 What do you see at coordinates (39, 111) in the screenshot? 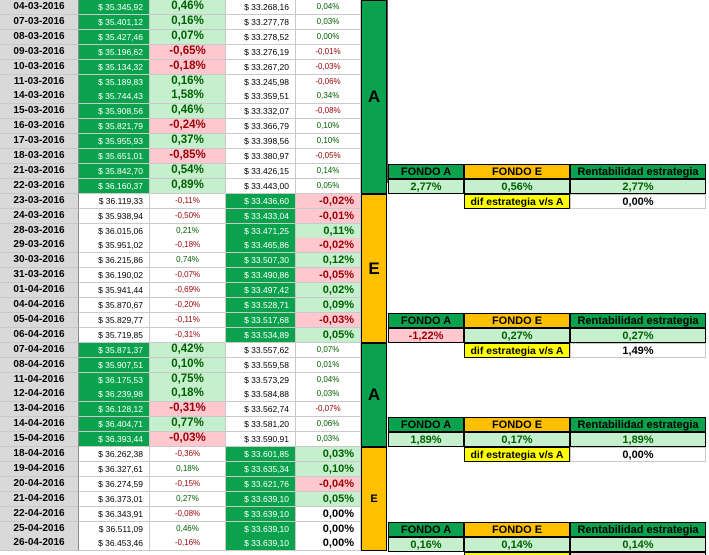
I see `date-cell: 15-03-2016` at bounding box center [39, 111].